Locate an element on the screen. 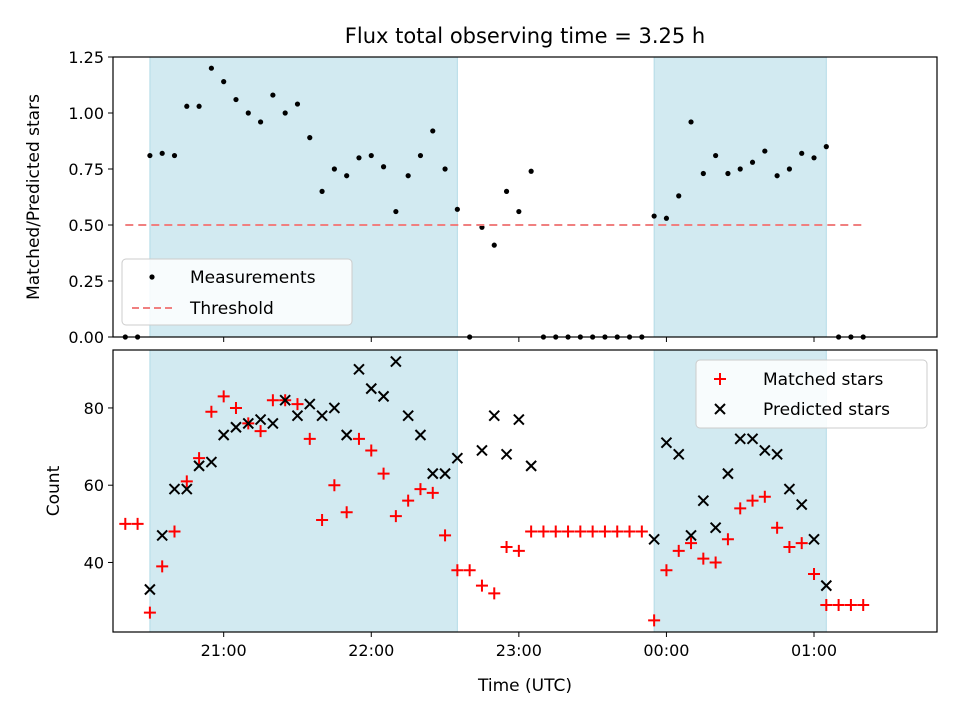 The height and width of the screenshot is (720, 960). top-legend-box is located at coordinates (237, 292).